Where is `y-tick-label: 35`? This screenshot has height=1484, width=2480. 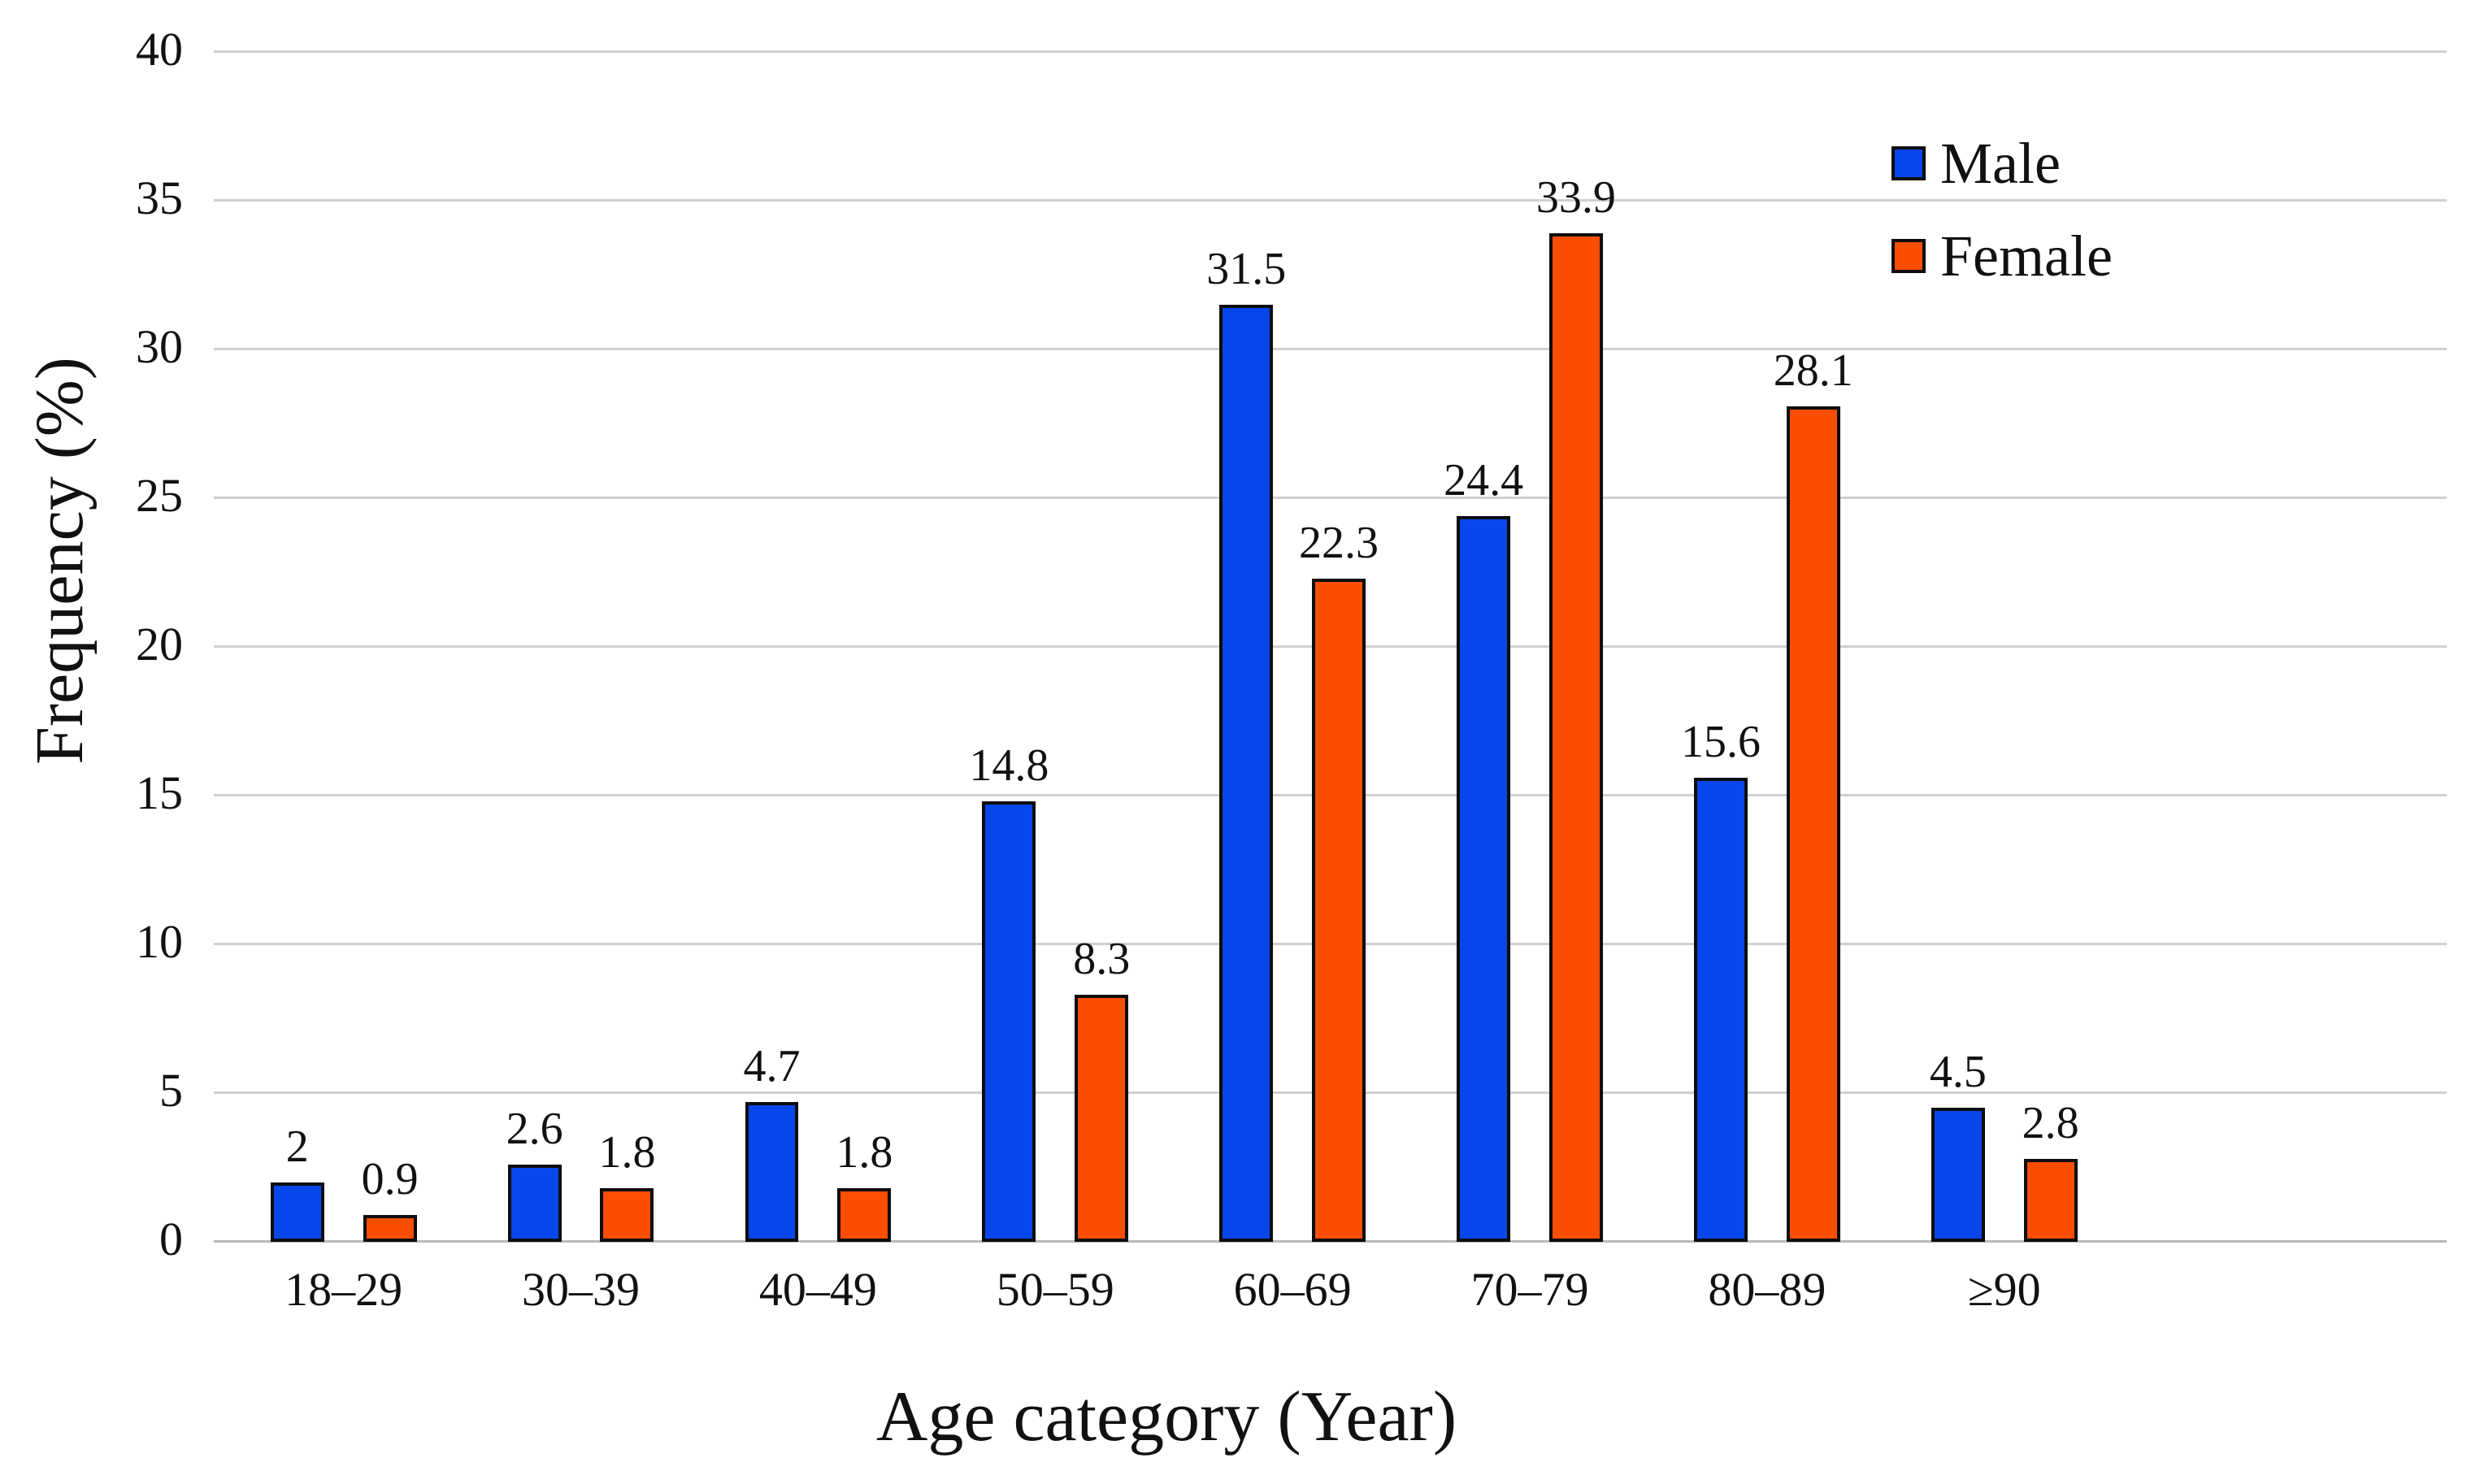 y-tick-label: 35 is located at coordinates (159, 198).